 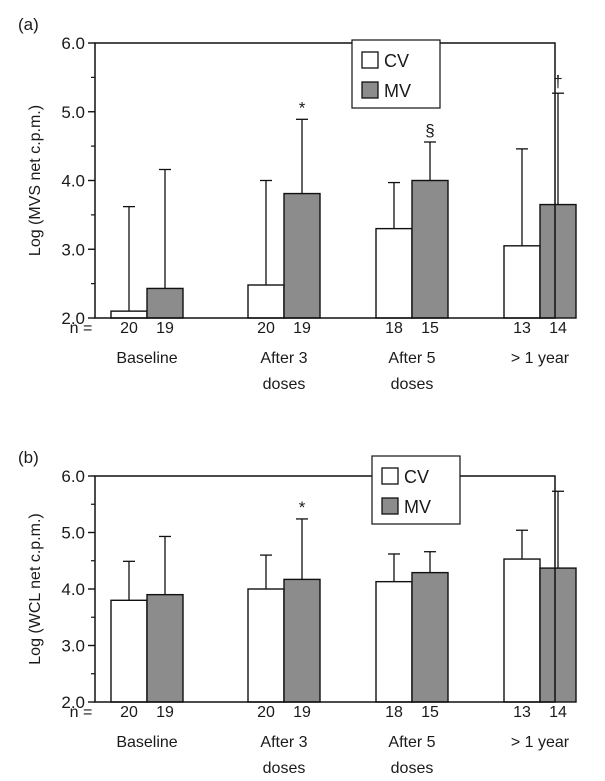 I want to click on panel-label: (b), so click(x=28, y=457).